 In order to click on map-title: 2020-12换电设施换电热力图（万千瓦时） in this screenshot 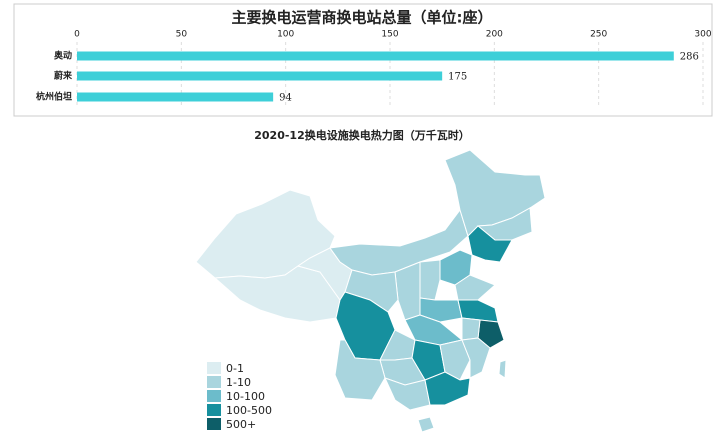, I will do `click(362, 135)`.